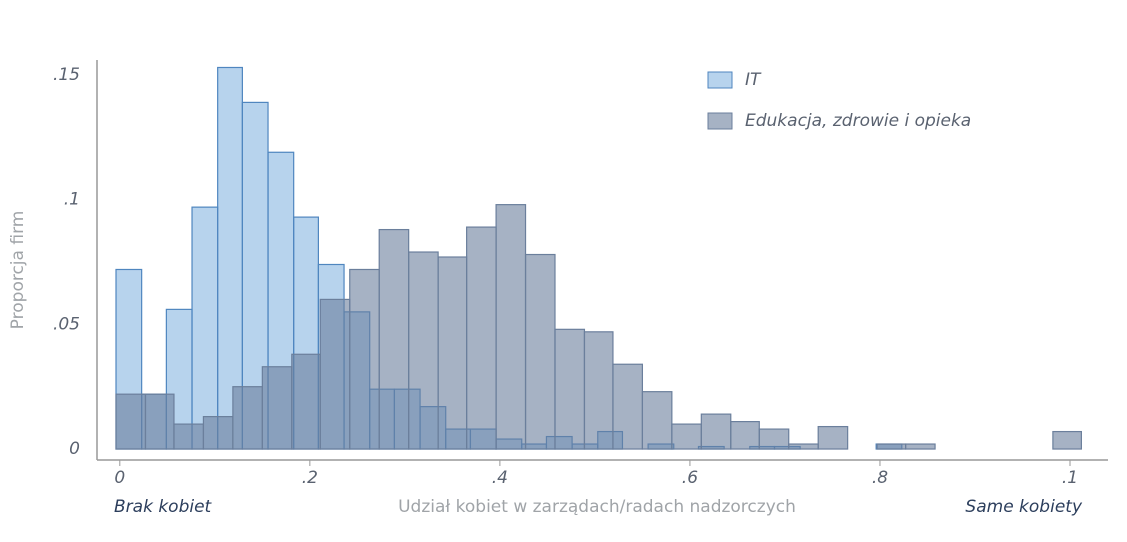 Image resolution: width=1127 pixels, height=542 pixels. What do you see at coordinates (880, 478) in the screenshot?
I see `x-tick-label: .8` at bounding box center [880, 478].